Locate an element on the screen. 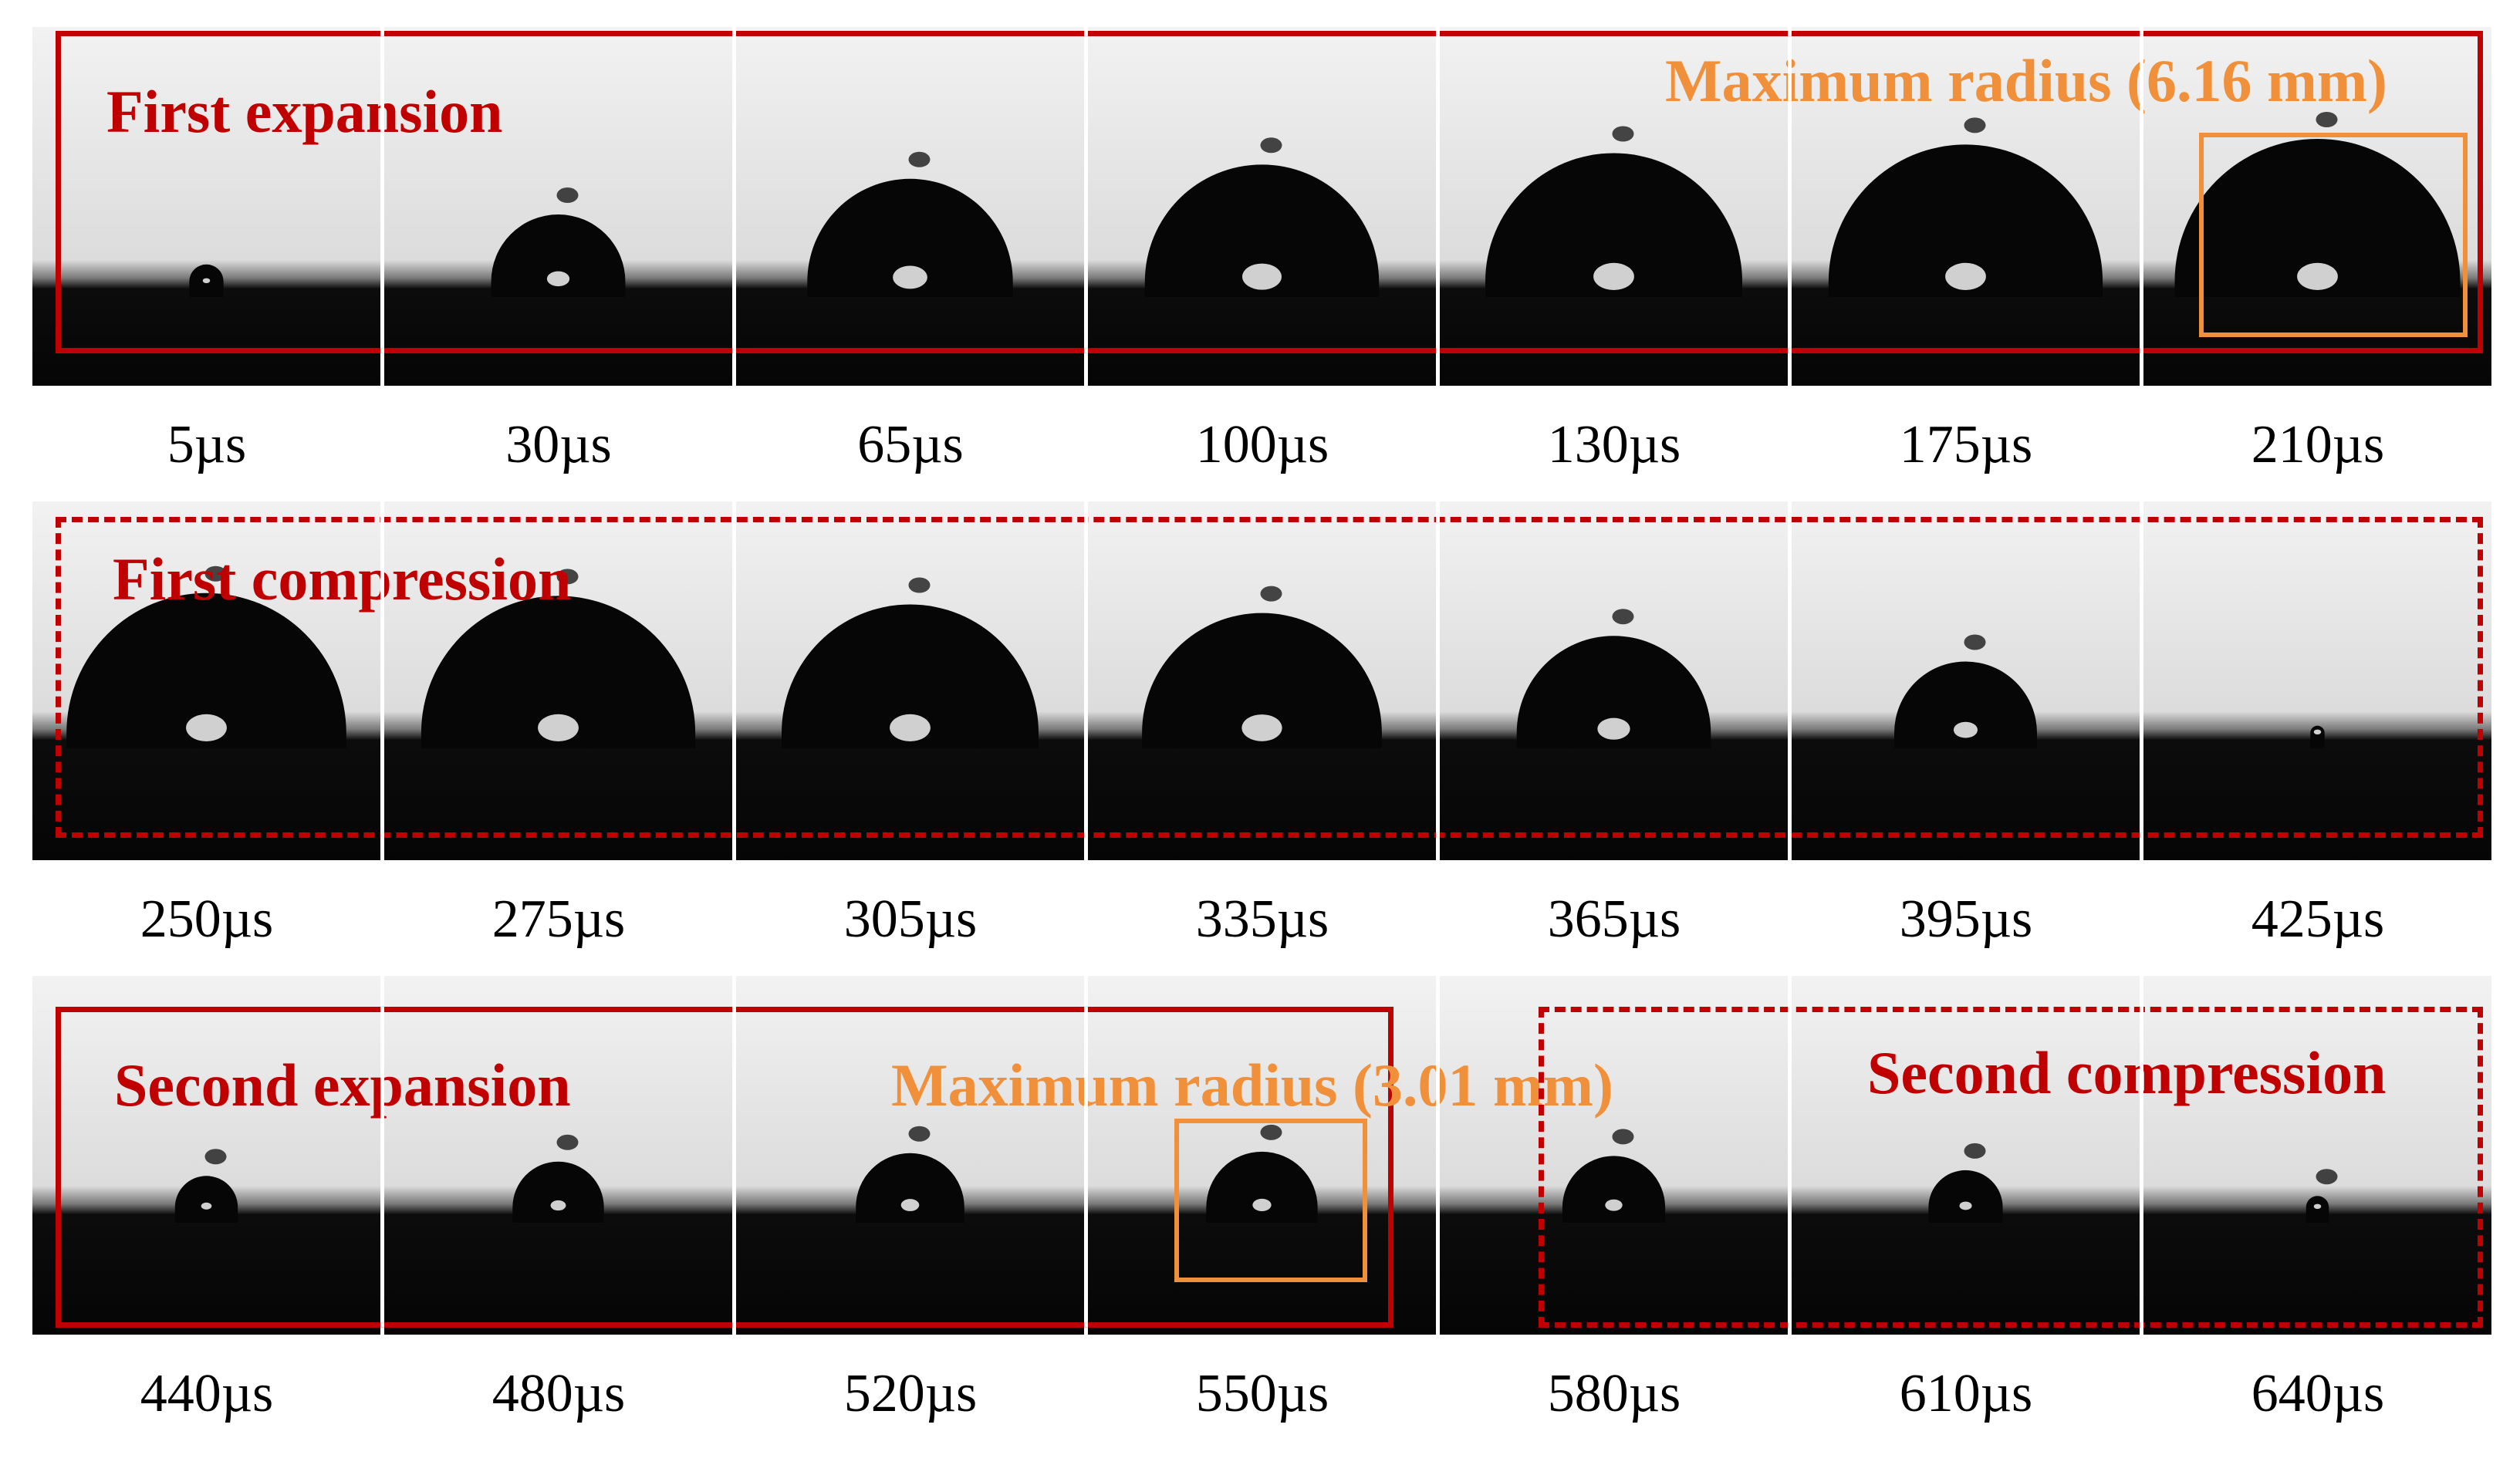  time-label: 440µs is located at coordinates (207, 1393).